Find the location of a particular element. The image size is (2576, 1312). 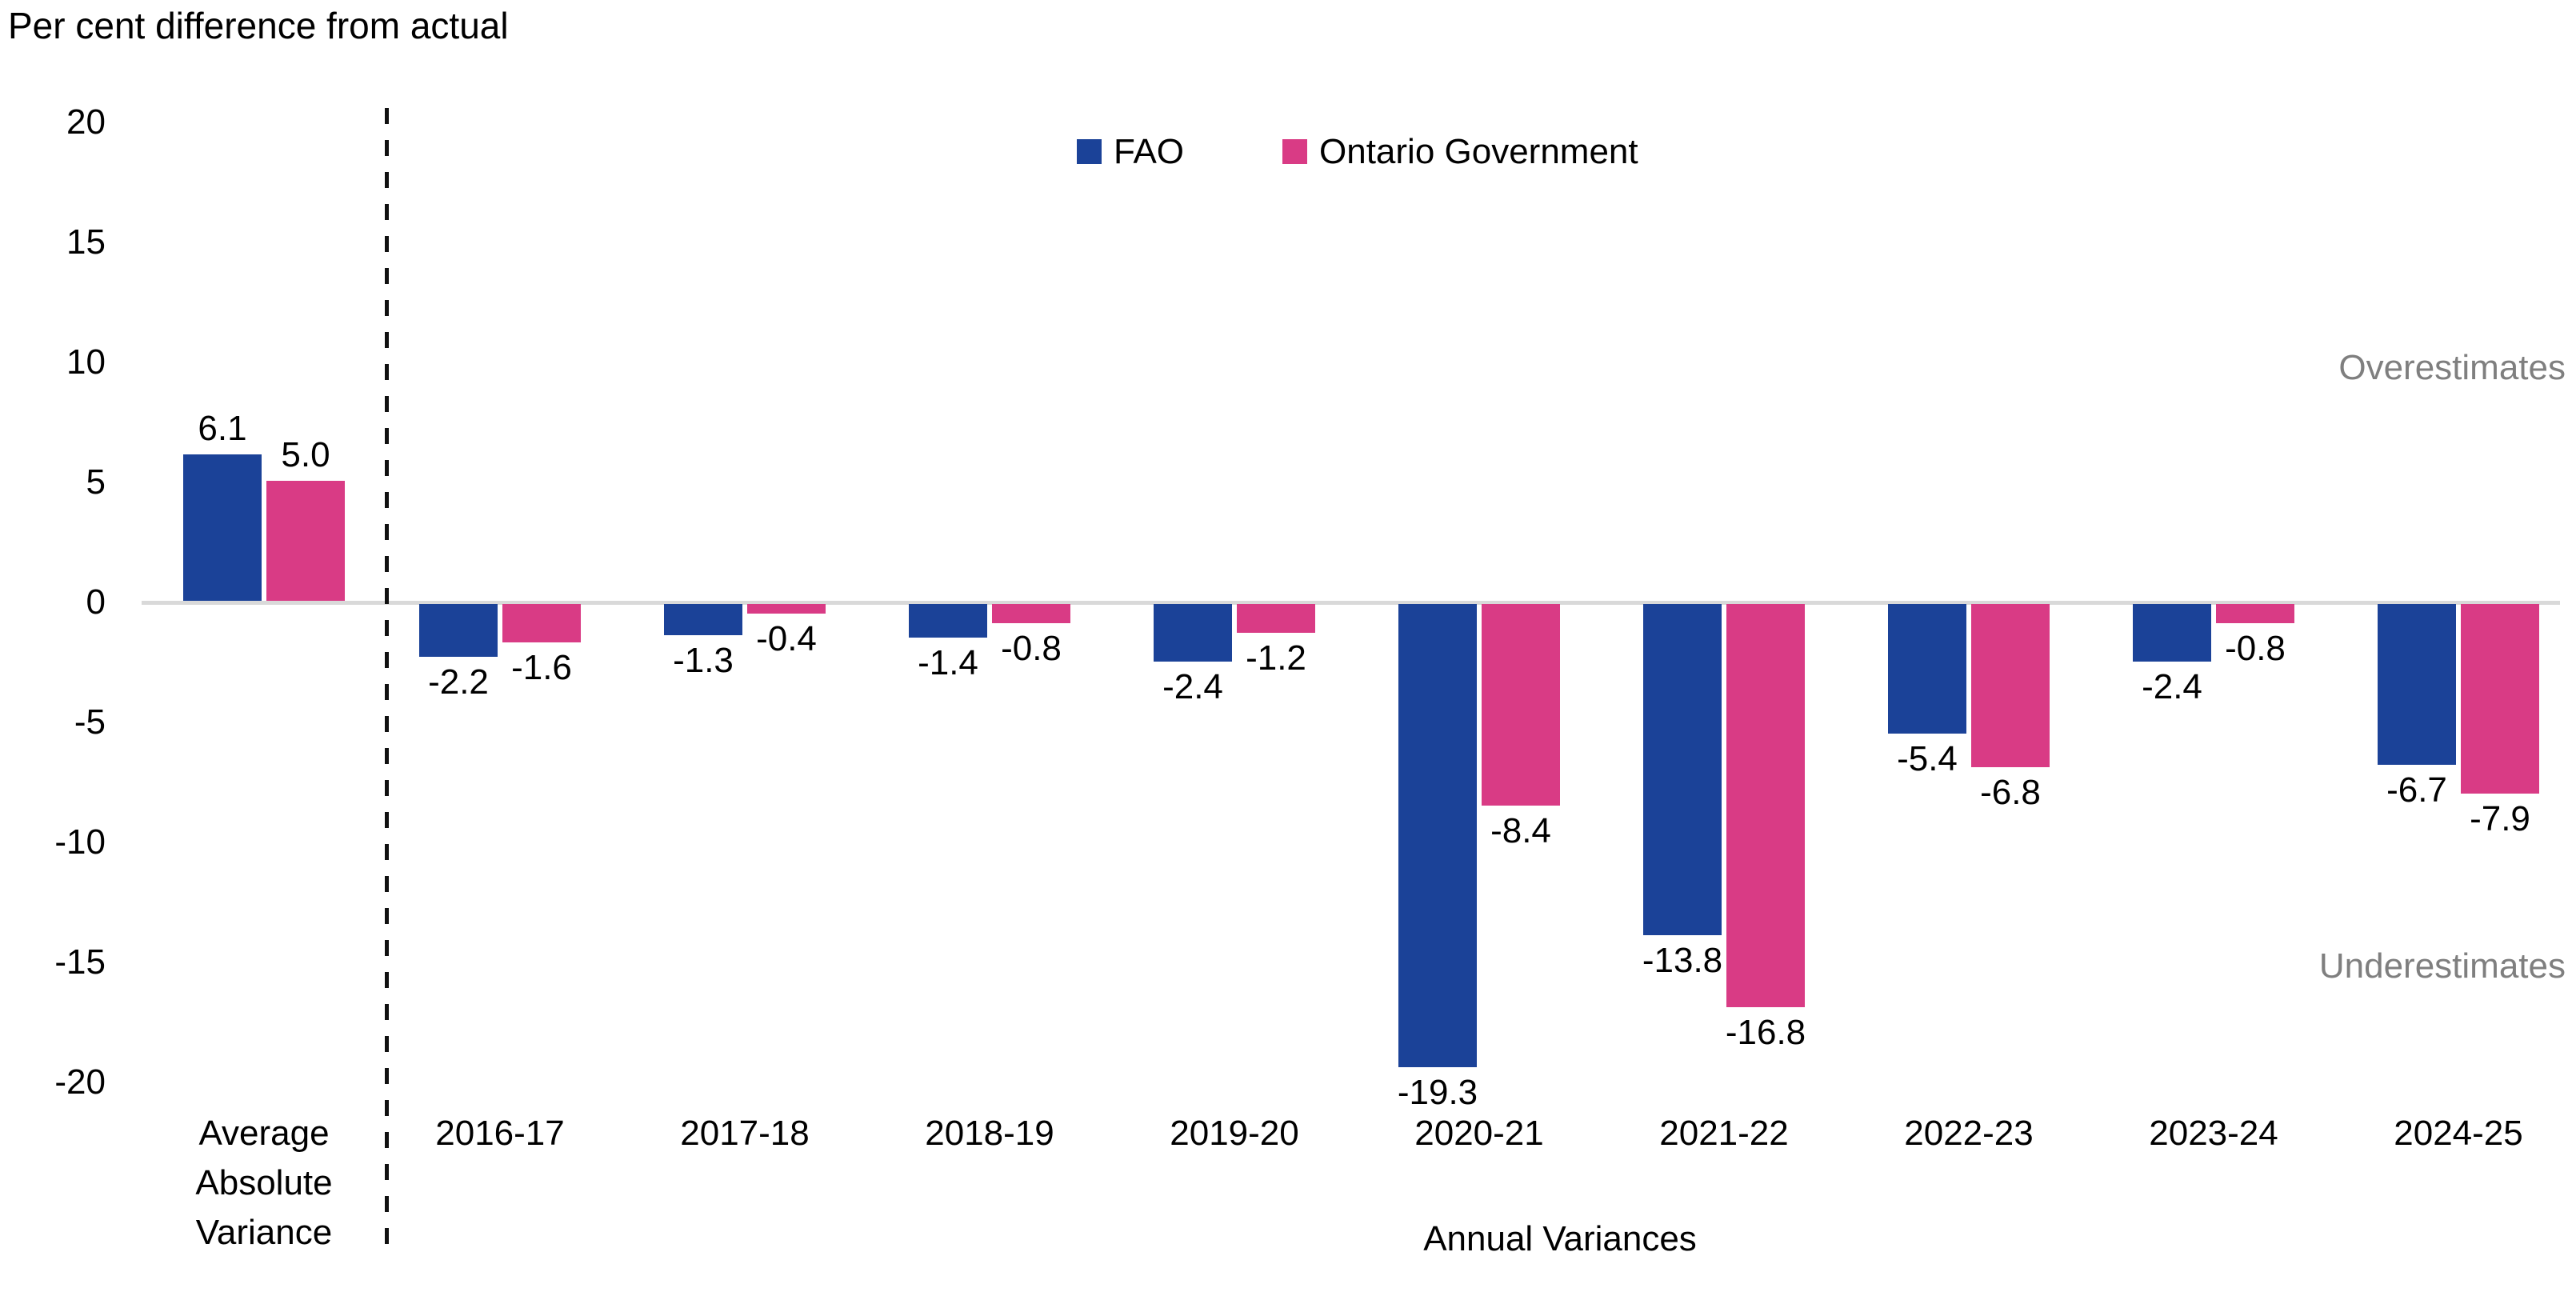

data-label-ontario-government-2020-21: -8.4 is located at coordinates (1520, 830).